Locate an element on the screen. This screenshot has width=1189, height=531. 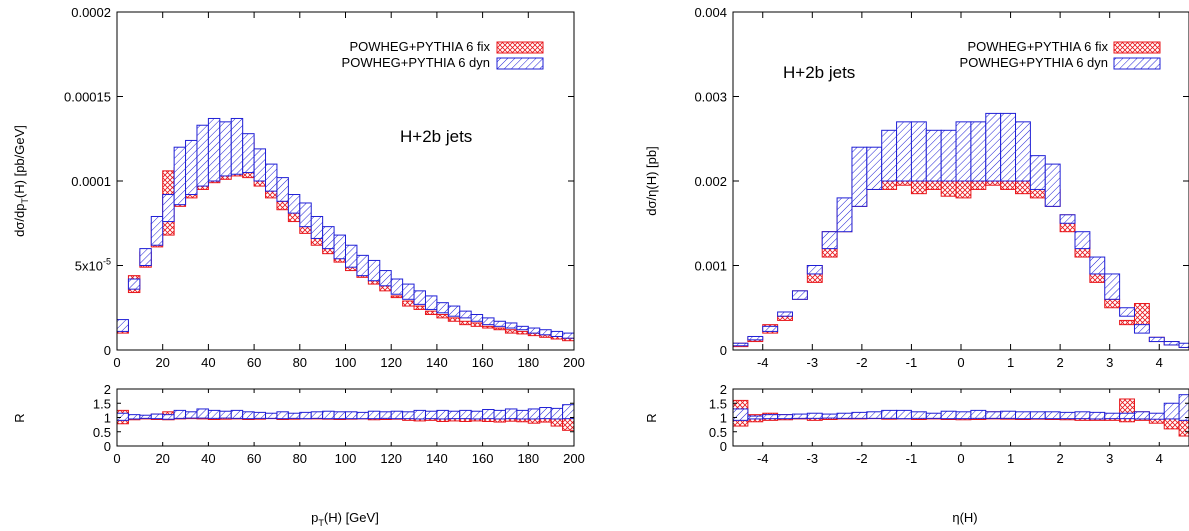
left-legend: POWHEG+PYTHIA 6 fix POWHEG+PYTHIA 6 dyn is located at coordinates (443, 54).